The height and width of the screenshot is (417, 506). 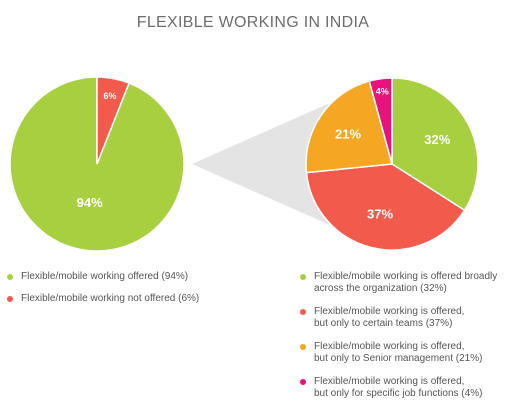 I want to click on pie2-data-label-2: 37%, so click(x=380, y=214).